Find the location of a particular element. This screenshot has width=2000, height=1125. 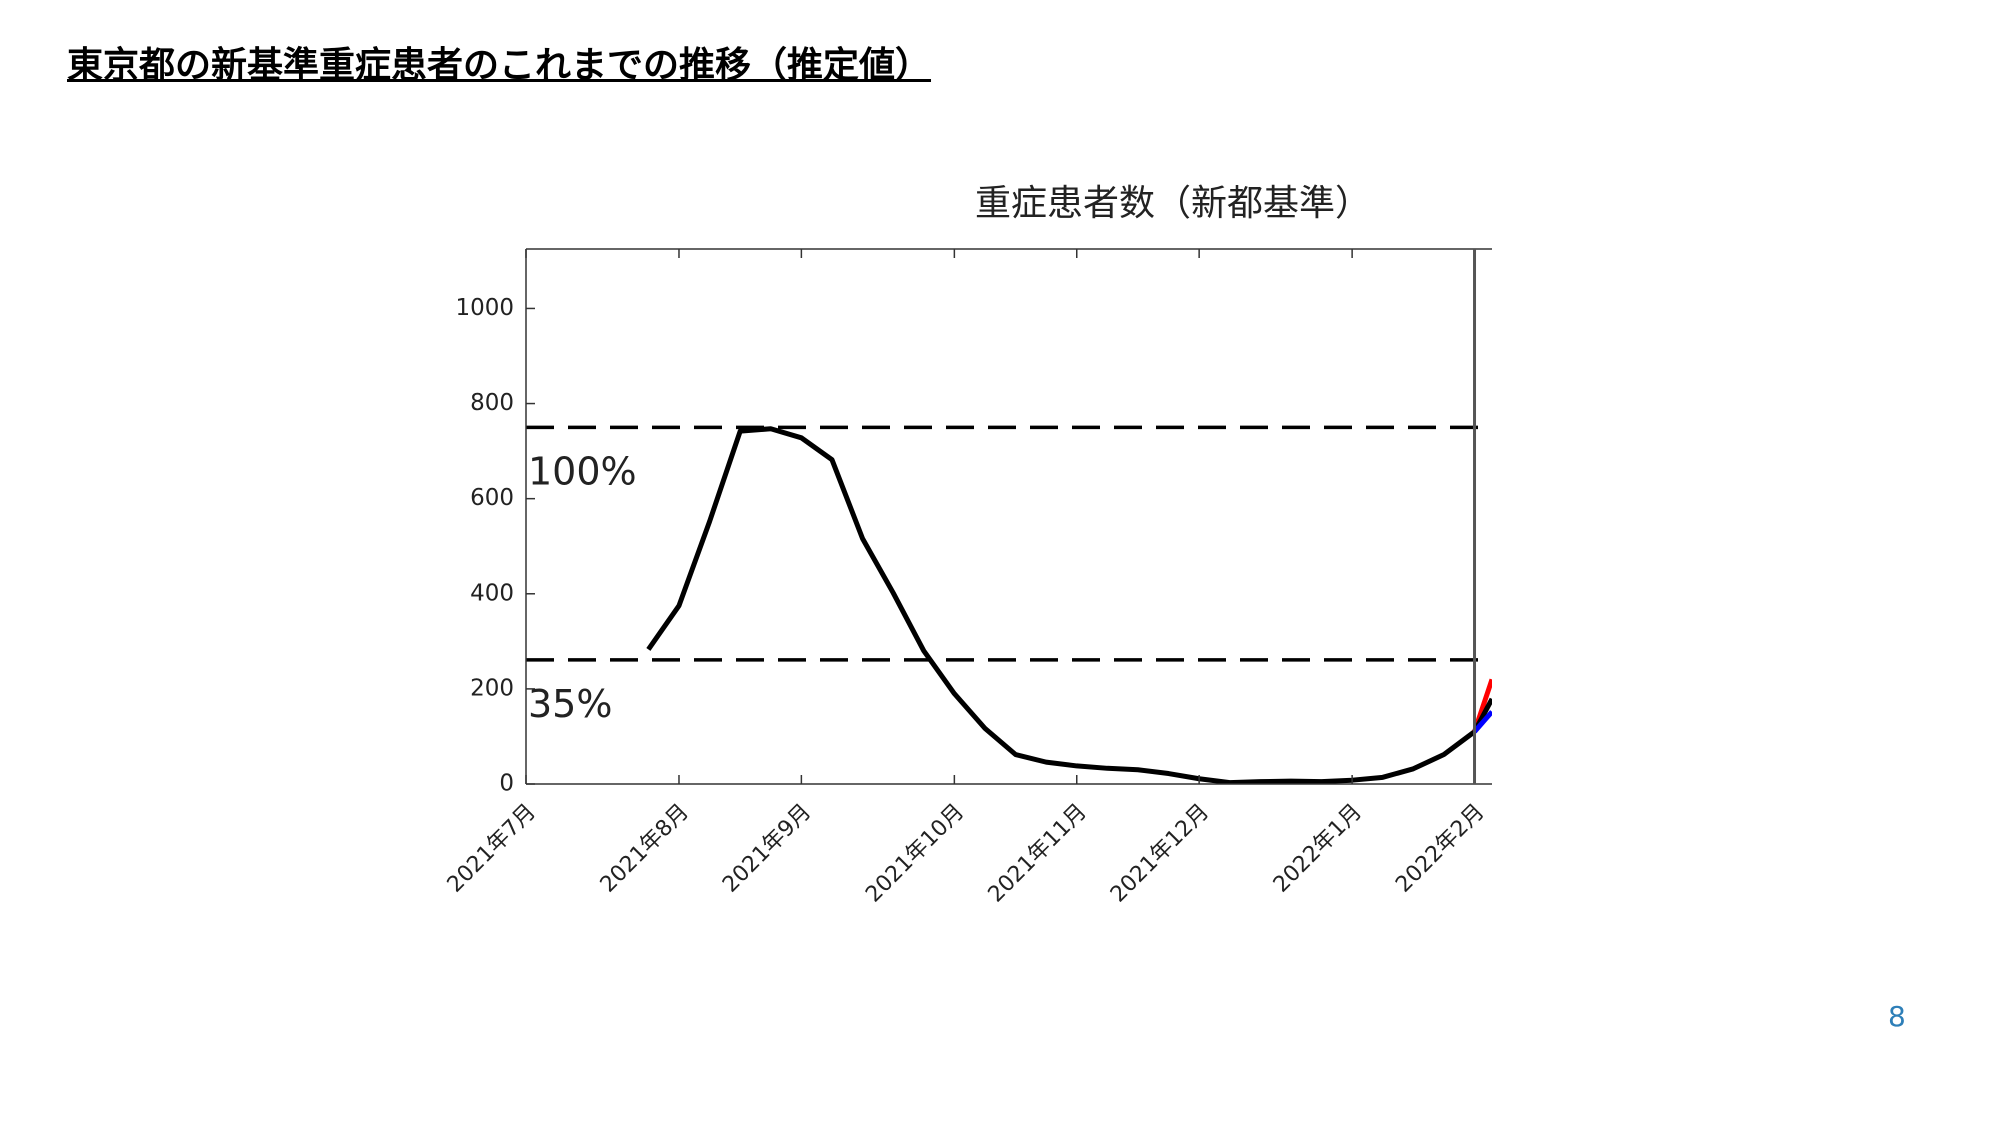

x-tick-label: 2021年8月 is located at coordinates (645, 848).